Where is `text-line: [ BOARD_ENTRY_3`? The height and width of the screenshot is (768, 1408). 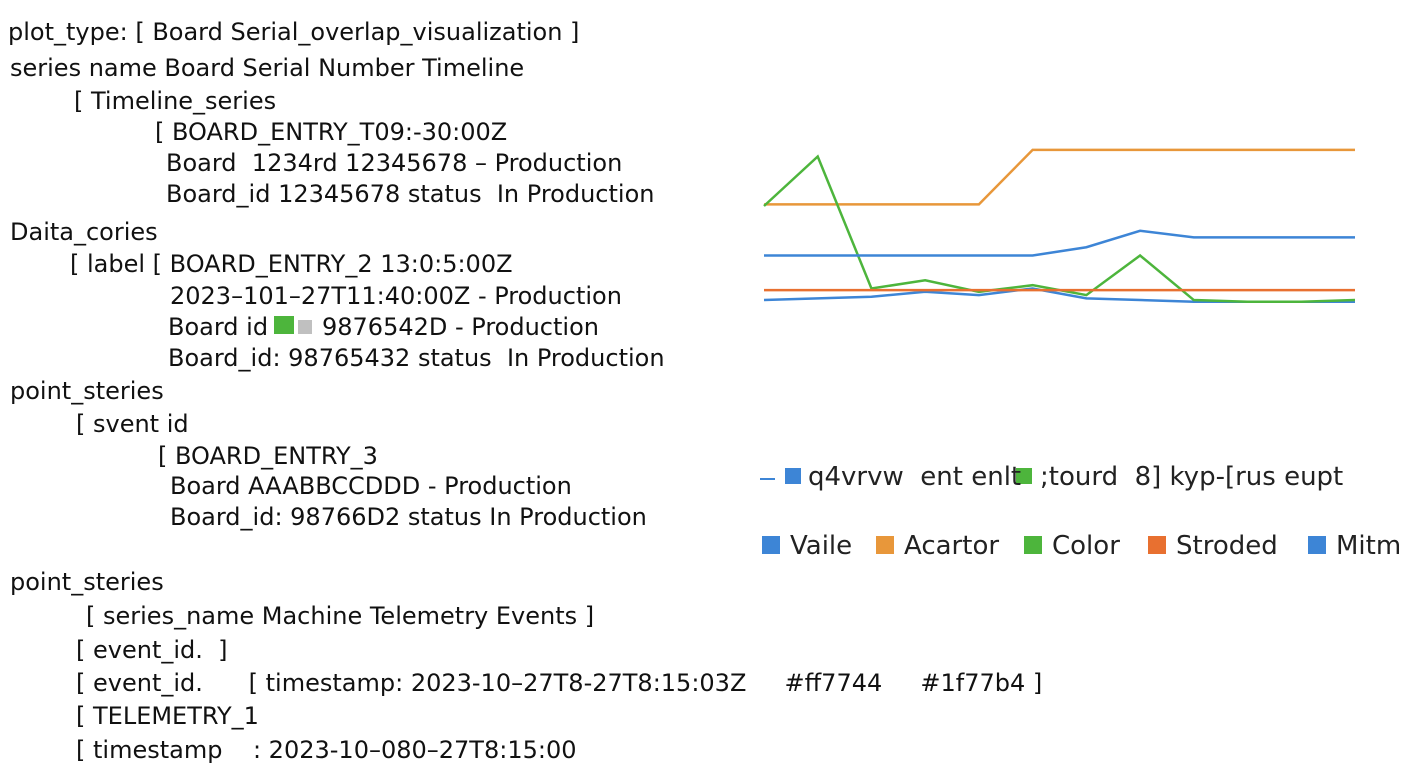
text-line: [ BOARD_ENTRY_3 is located at coordinates (268, 456).